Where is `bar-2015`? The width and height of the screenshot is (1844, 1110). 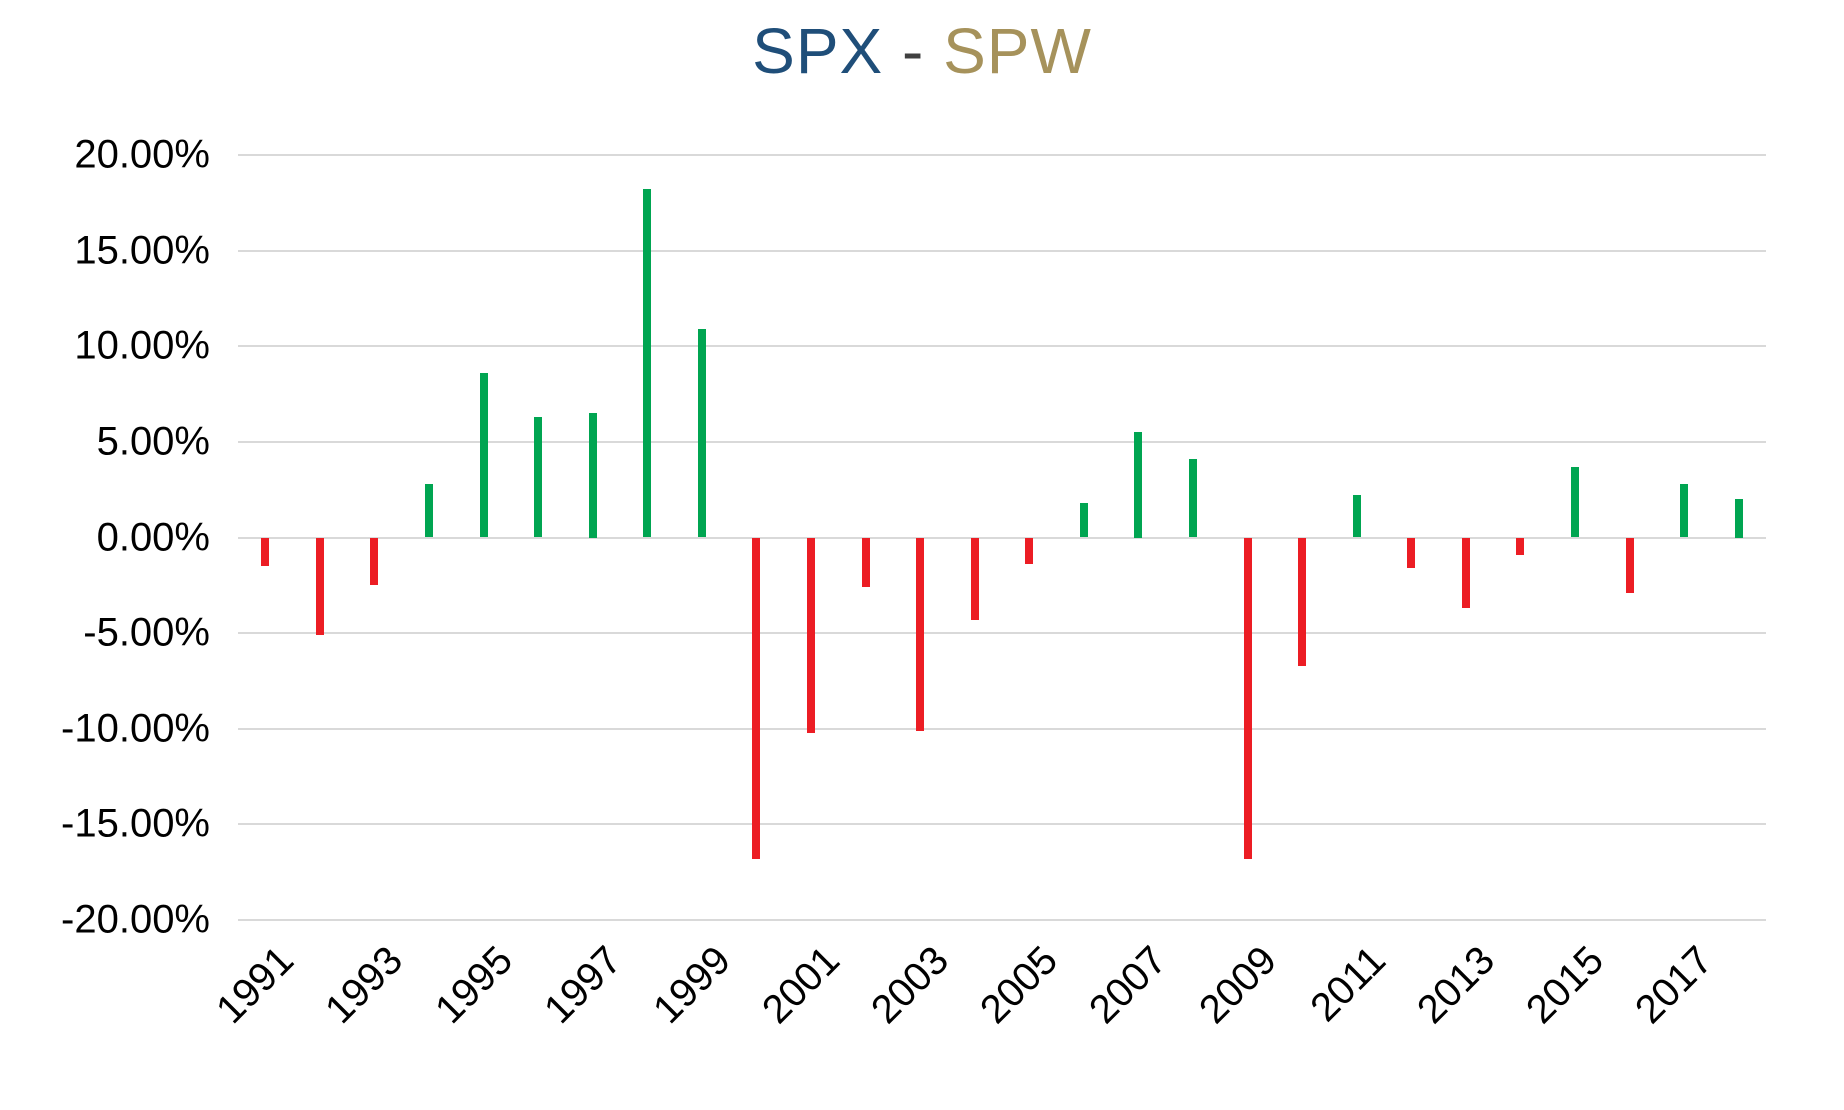 bar-2015 is located at coordinates (1575, 502).